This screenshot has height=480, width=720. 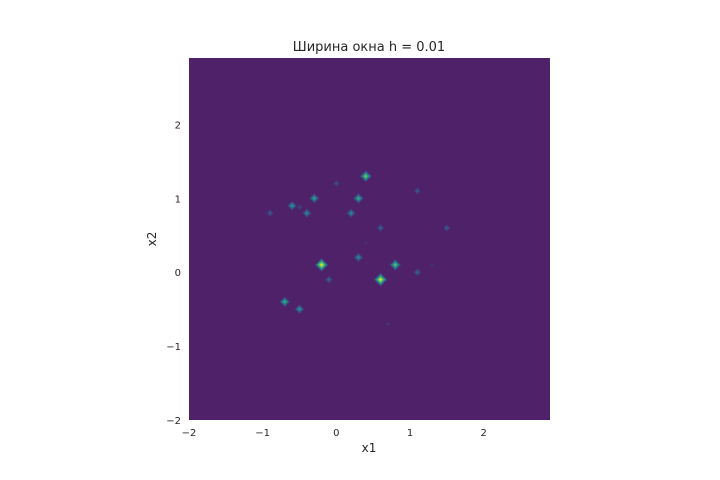 What do you see at coordinates (262, 433) in the screenshot?
I see `x-tick-label: −1` at bounding box center [262, 433].